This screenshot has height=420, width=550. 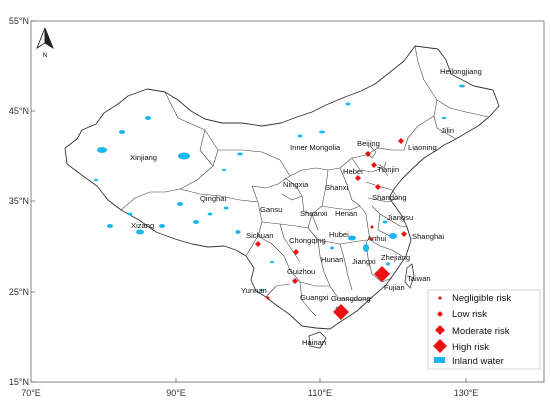 What do you see at coordinates (295, 281) in the screenshot?
I see `marker-guizhou` at bounding box center [295, 281].